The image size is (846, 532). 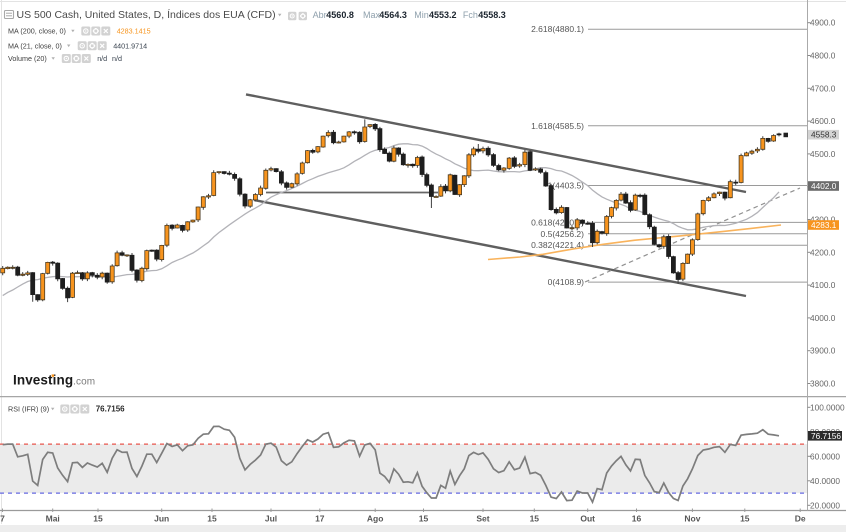 I want to click on svg-text: 4401.9714, so click(x=130, y=46).